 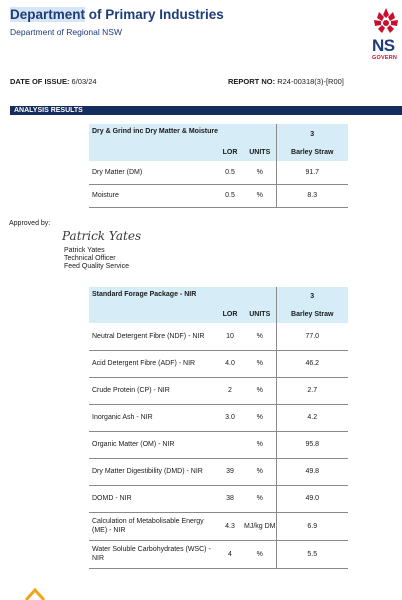 What do you see at coordinates (230, 472) in the screenshot?
I see `lor-value: 39` at bounding box center [230, 472].